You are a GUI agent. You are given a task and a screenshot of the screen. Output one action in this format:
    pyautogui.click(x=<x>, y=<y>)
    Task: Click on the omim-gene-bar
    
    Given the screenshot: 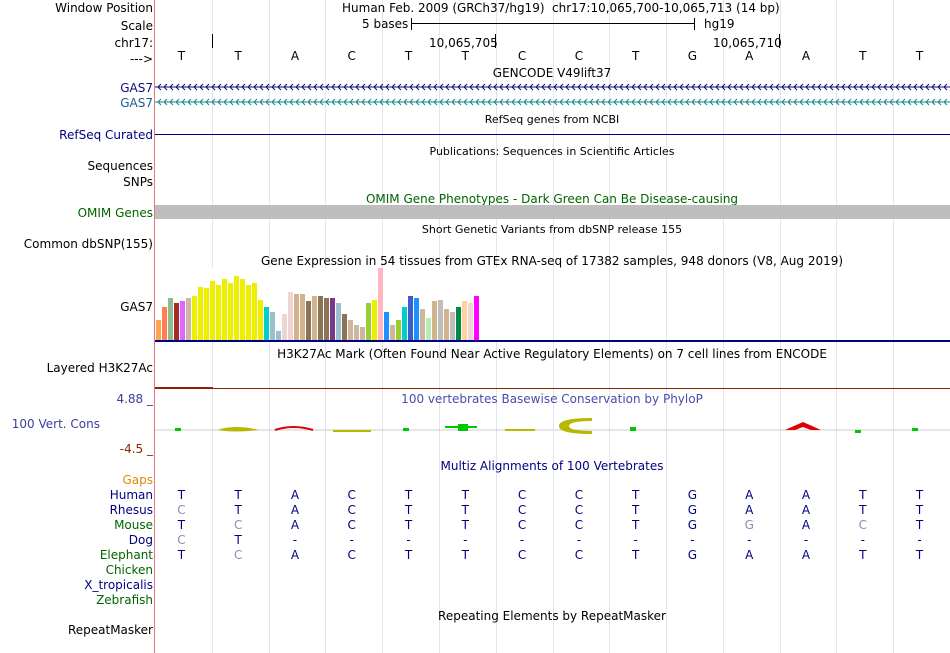 What is the action you would take?
    pyautogui.click(x=552, y=212)
    